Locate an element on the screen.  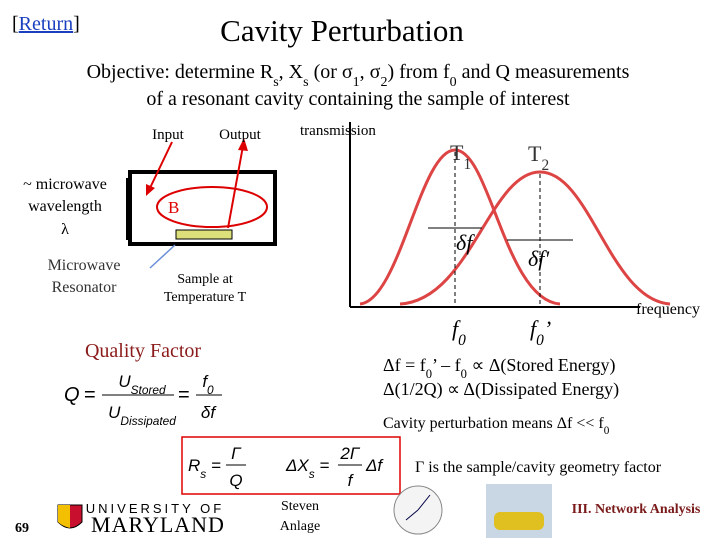
author: Anlage is located at coordinates (300, 526).